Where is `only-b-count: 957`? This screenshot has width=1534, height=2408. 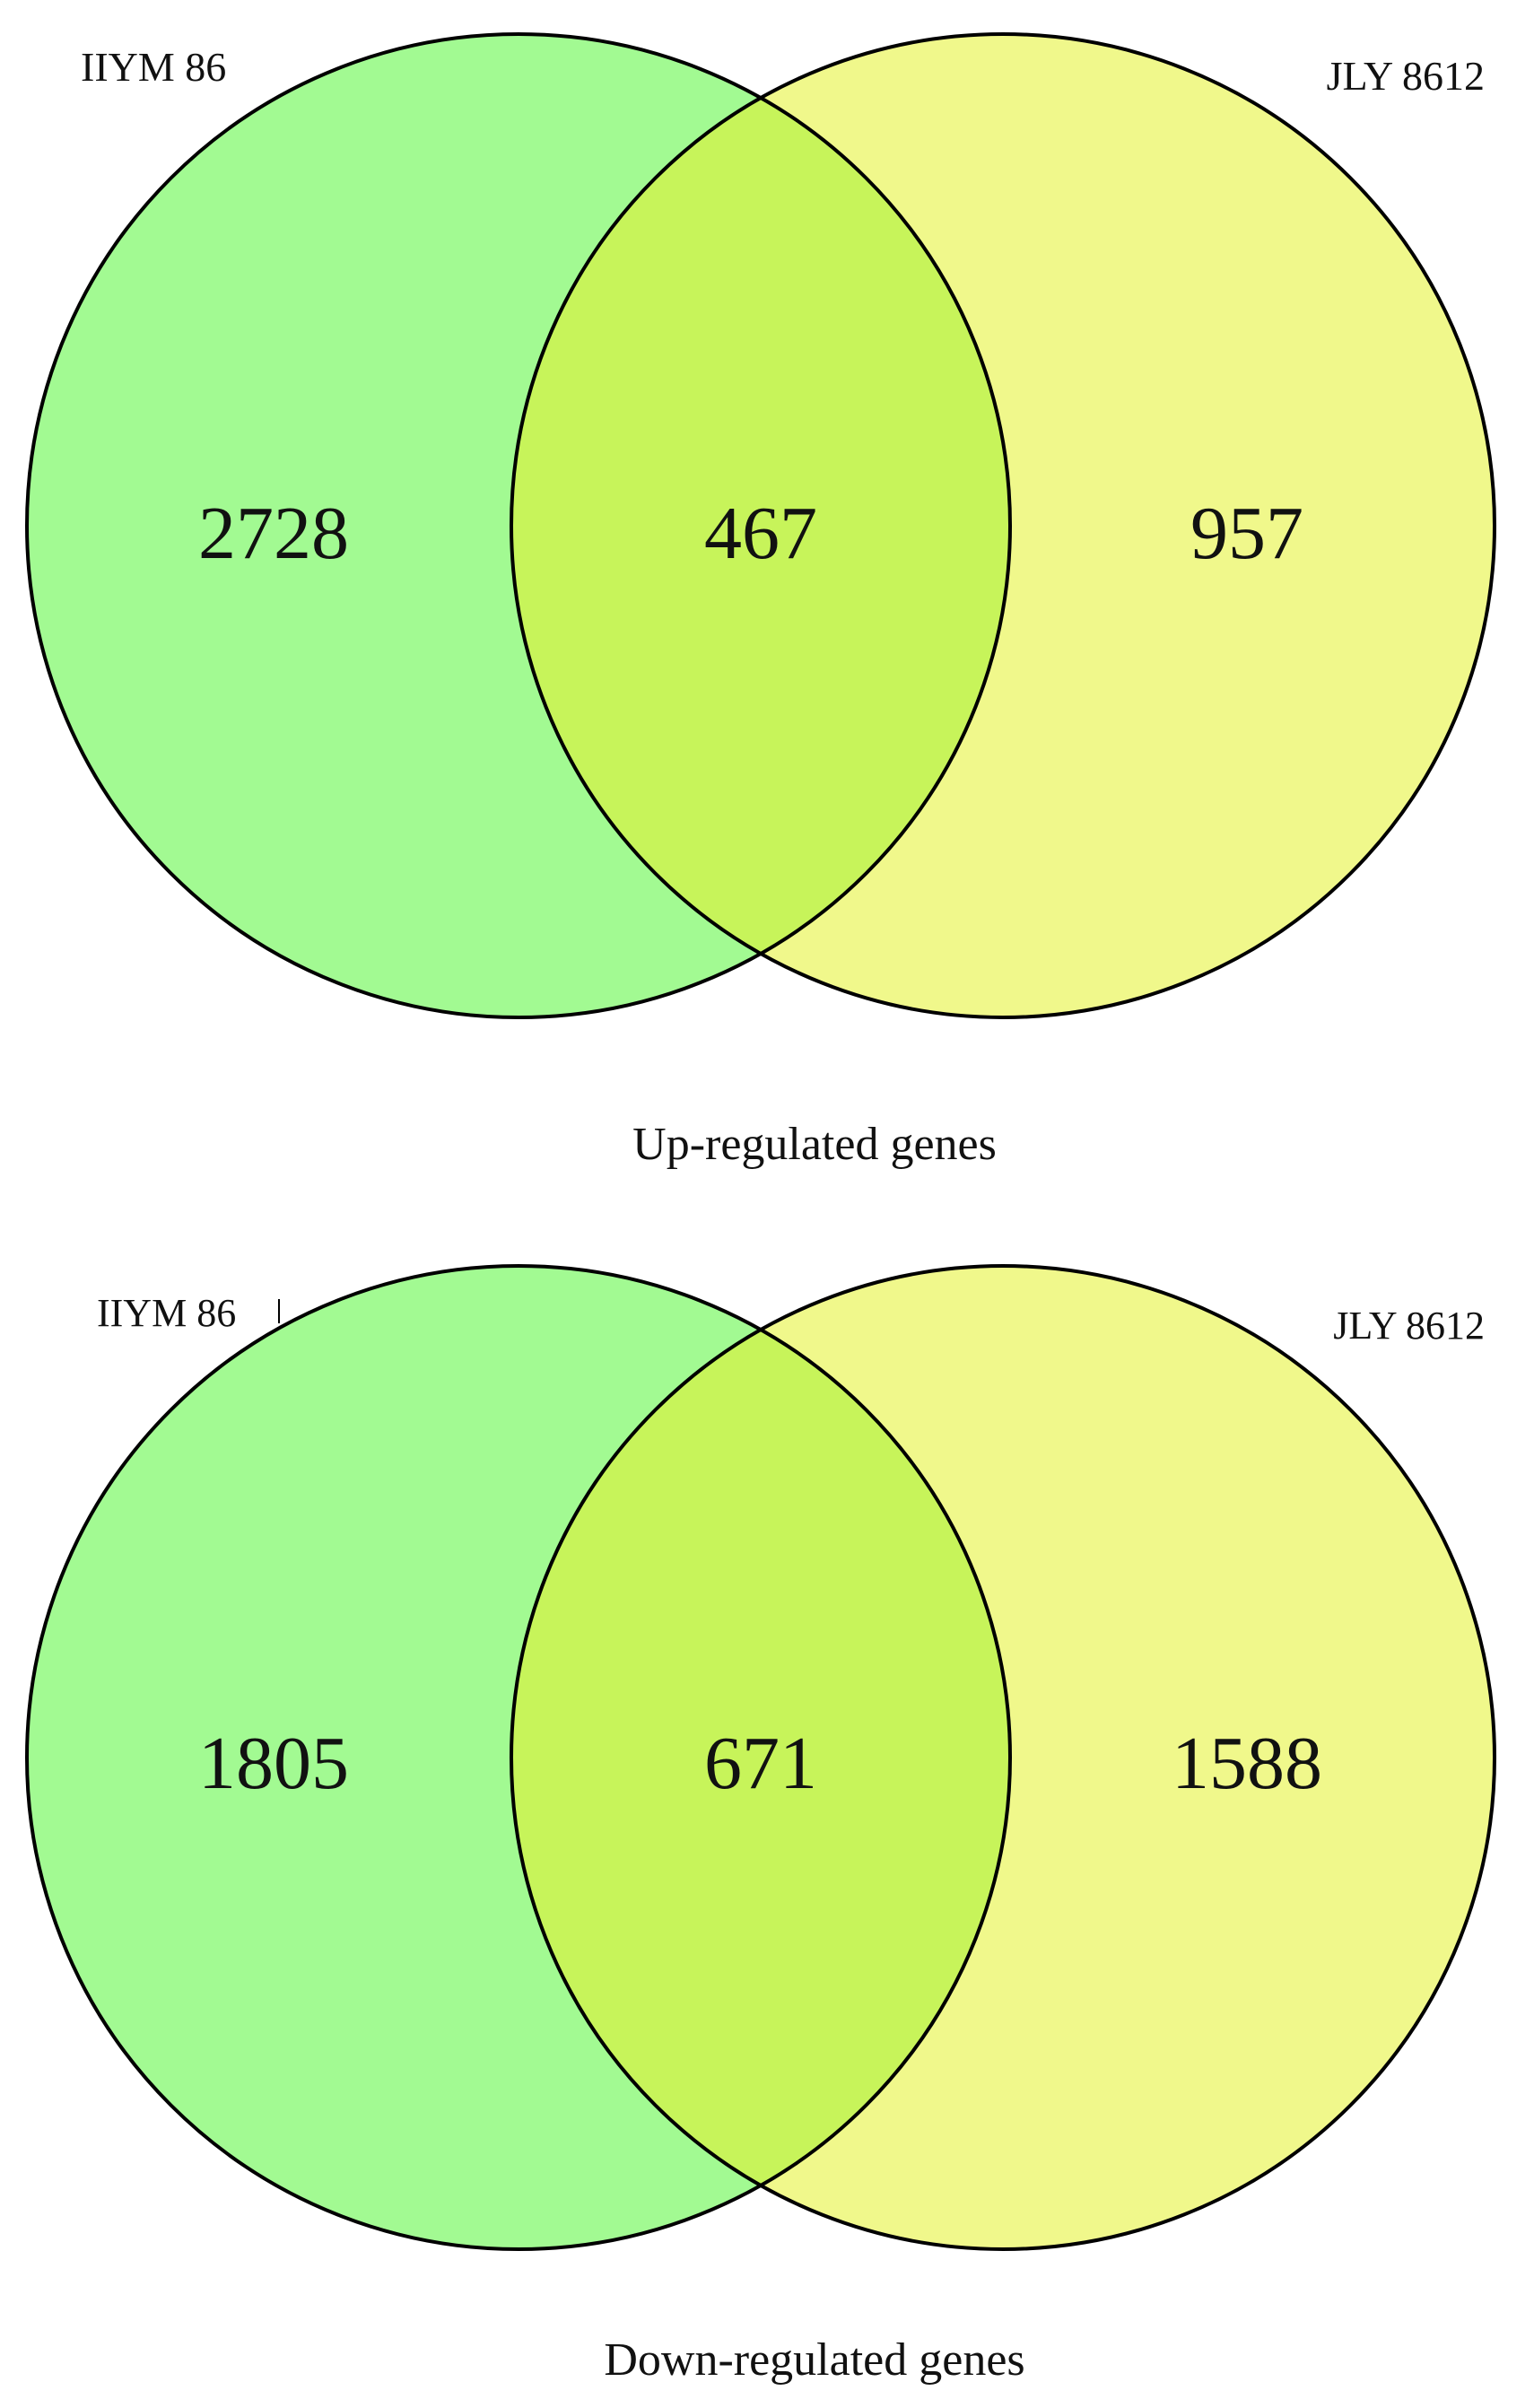 only-b-count: 957 is located at coordinates (1247, 533).